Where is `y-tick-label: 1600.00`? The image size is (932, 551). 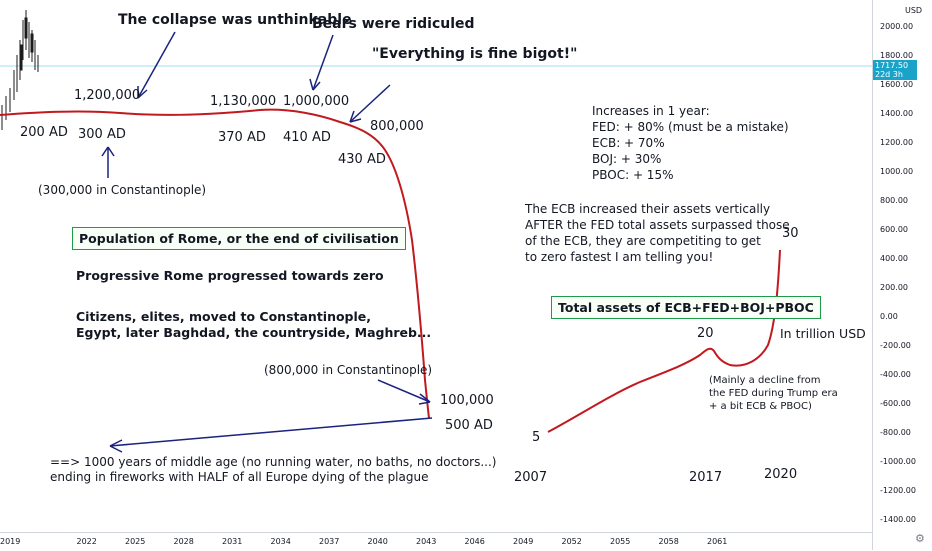 y-tick-label: 1600.00 is located at coordinates (897, 84).